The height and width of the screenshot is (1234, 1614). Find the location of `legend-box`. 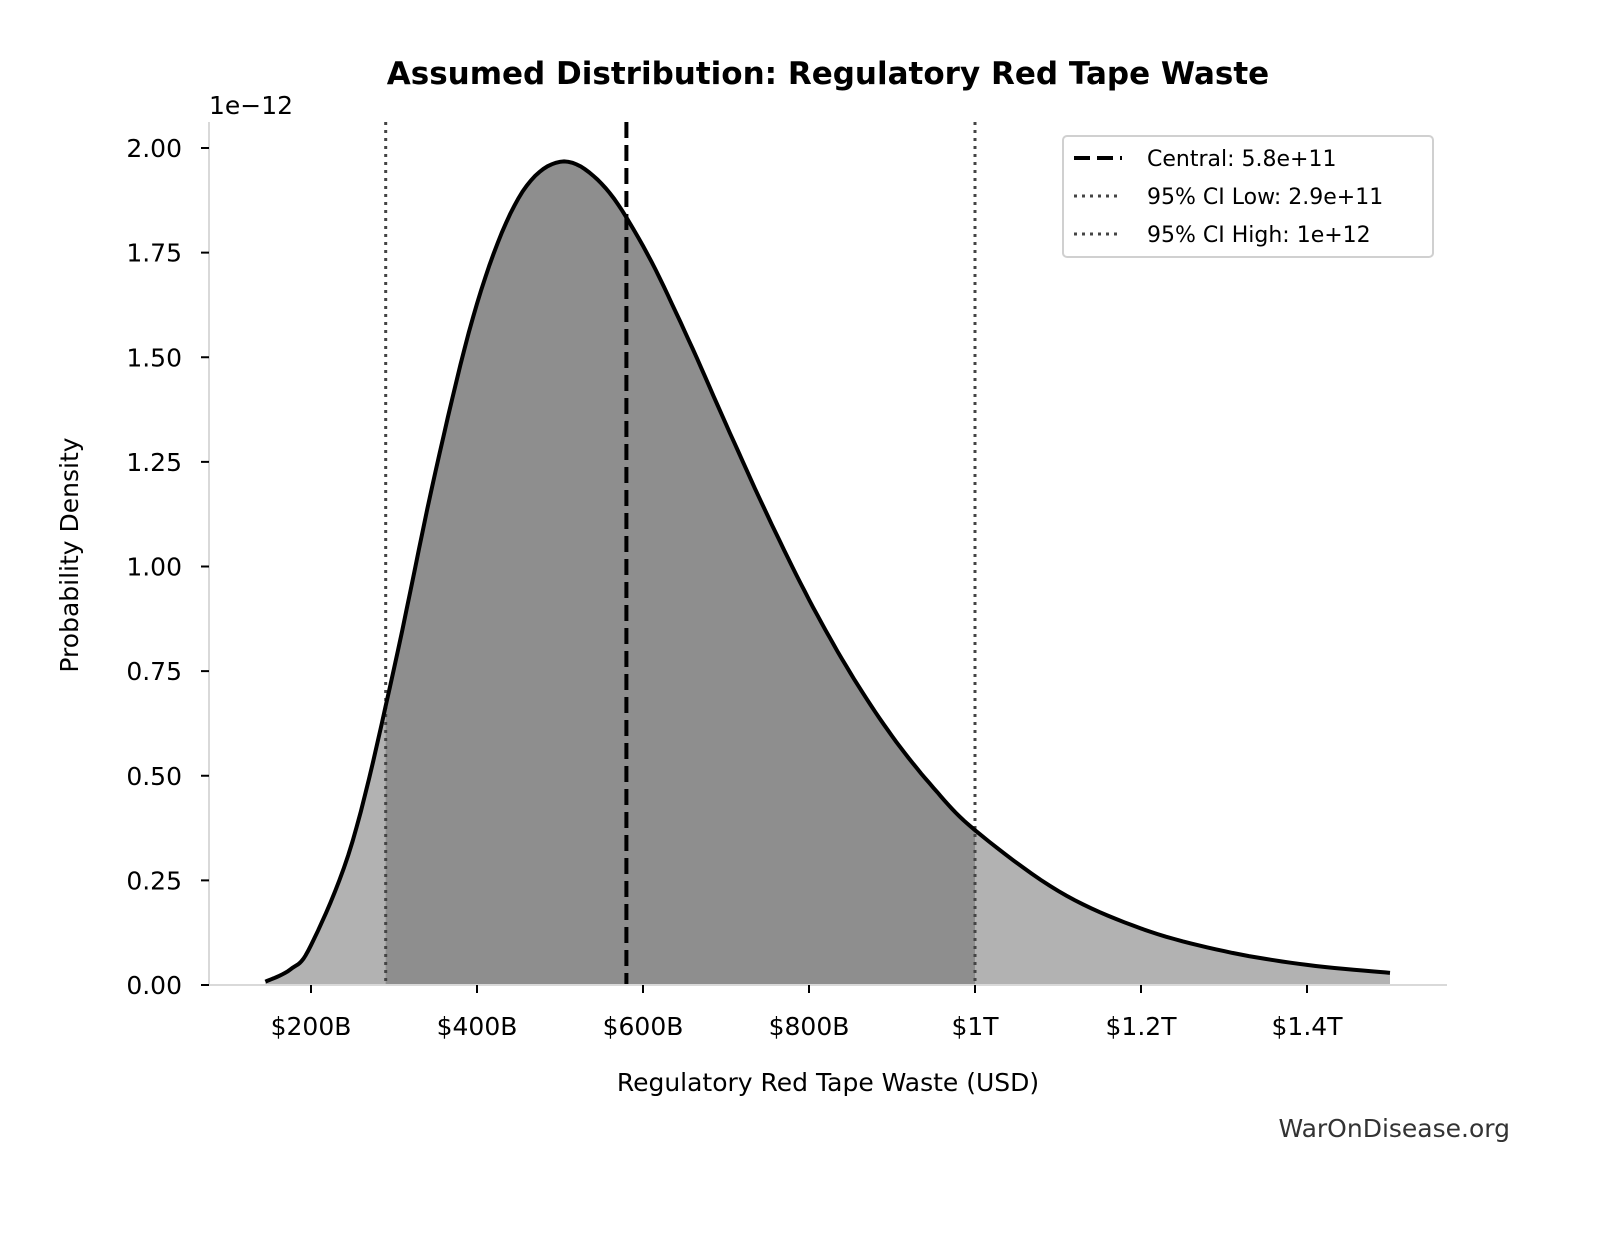

legend-box is located at coordinates (1248, 196).